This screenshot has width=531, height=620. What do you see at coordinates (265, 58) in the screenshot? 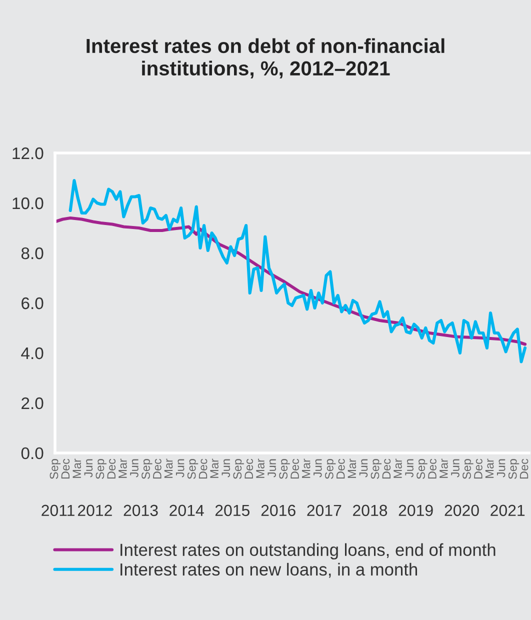
I see `chart-title: Interest rates on debt of non-financial institutions, %, 2012–2021` at bounding box center [265, 58].